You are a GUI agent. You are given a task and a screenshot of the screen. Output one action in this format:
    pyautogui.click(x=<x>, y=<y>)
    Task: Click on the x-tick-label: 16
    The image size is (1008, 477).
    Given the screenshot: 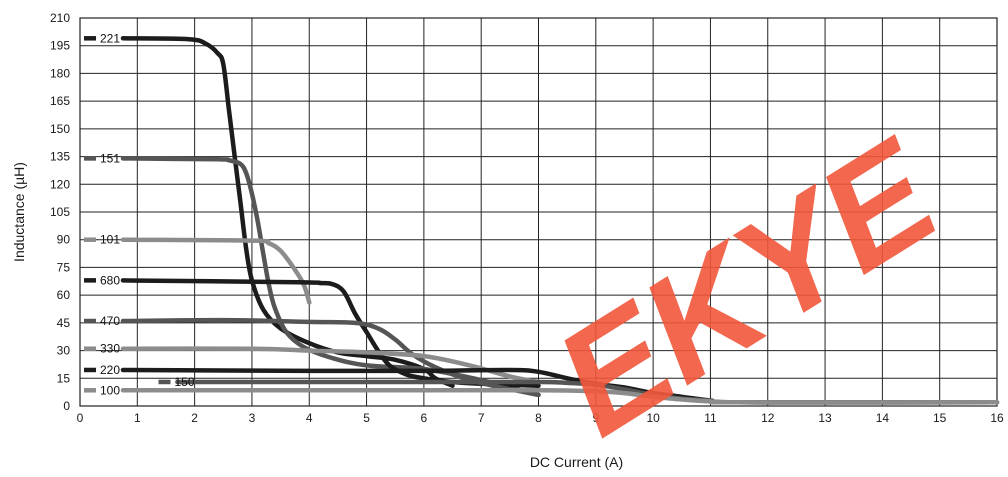 What is the action you would take?
    pyautogui.click(x=997, y=418)
    